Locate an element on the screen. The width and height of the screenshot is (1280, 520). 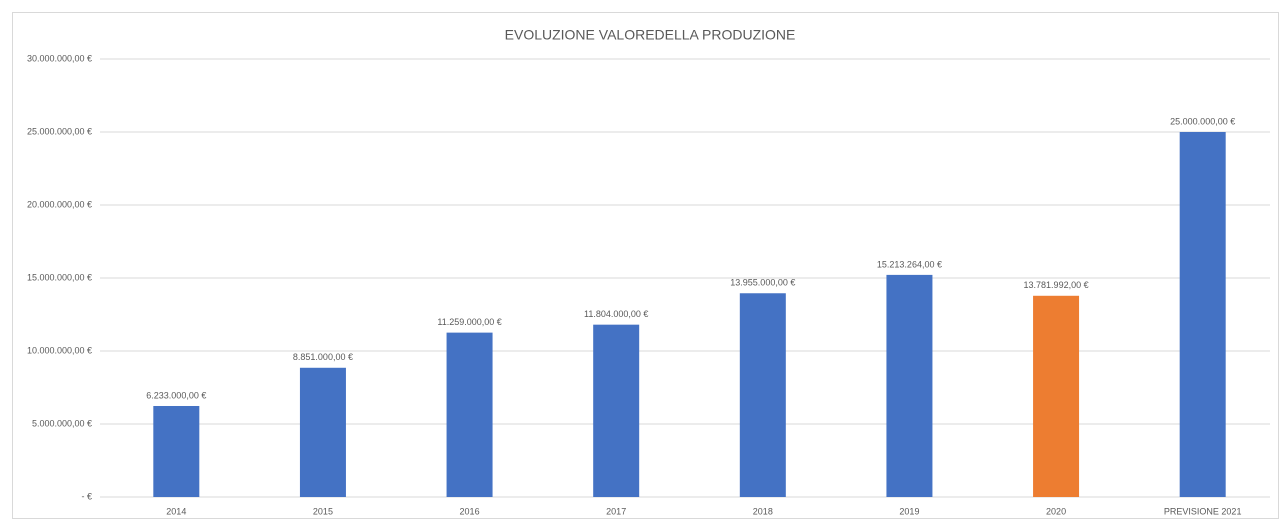
x-tick-label: 2015 is located at coordinates (323, 511).